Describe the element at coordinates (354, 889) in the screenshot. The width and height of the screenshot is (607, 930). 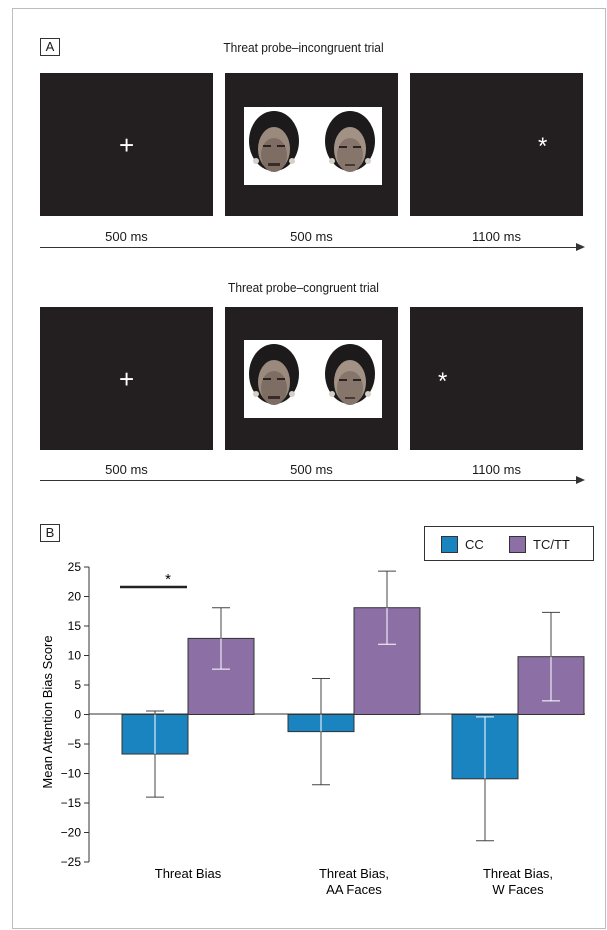
I see `x-category-label: AA Faces` at that location.